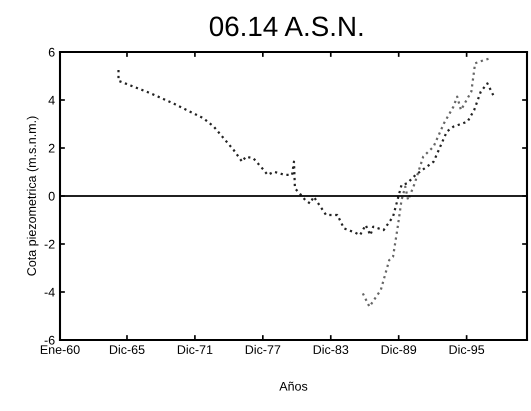 The height and width of the screenshot is (411, 531). Describe the element at coordinates (51, 148) in the screenshot. I see `y-tick-label: 2` at that location.